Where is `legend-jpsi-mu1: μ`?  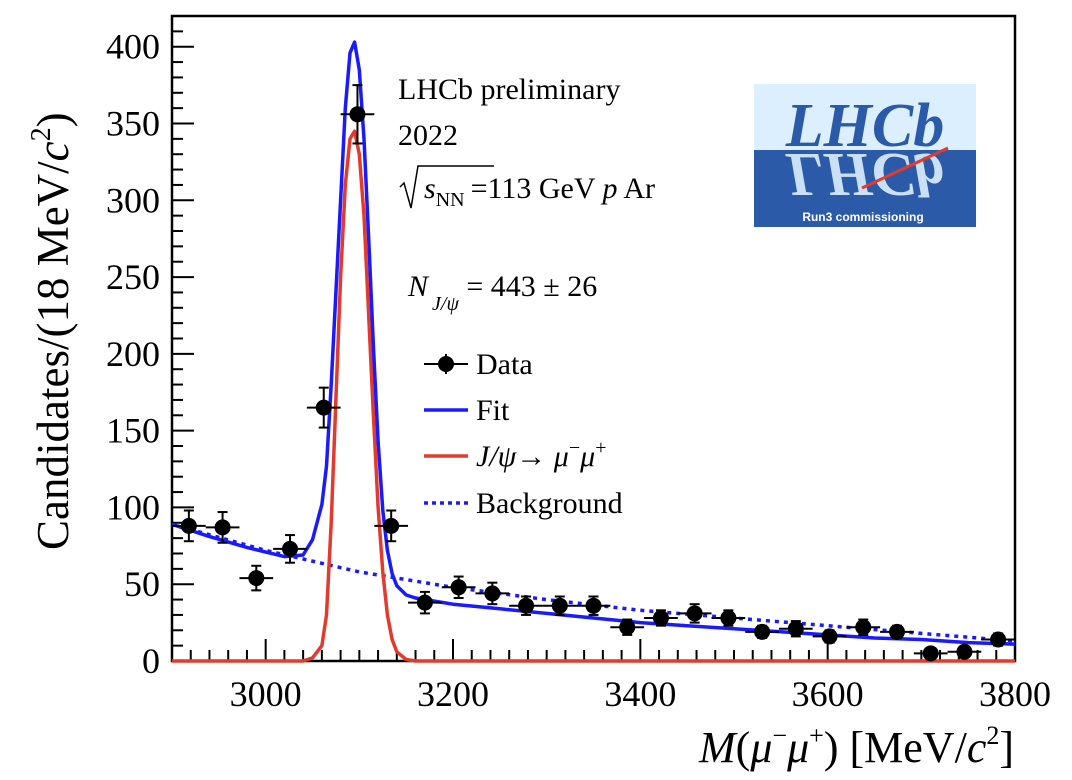
legend-jpsi-mu1: μ is located at coordinates (561, 456).